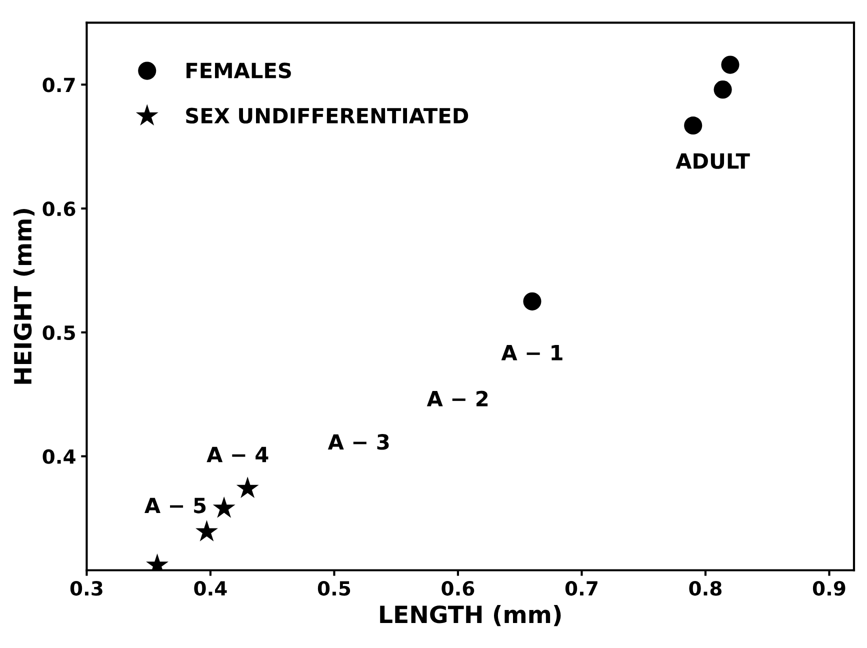 Image resolution: width=867 pixels, height=648 pixels. What do you see at coordinates (458, 588) in the screenshot?
I see `x-tick-label: 0.6` at bounding box center [458, 588].